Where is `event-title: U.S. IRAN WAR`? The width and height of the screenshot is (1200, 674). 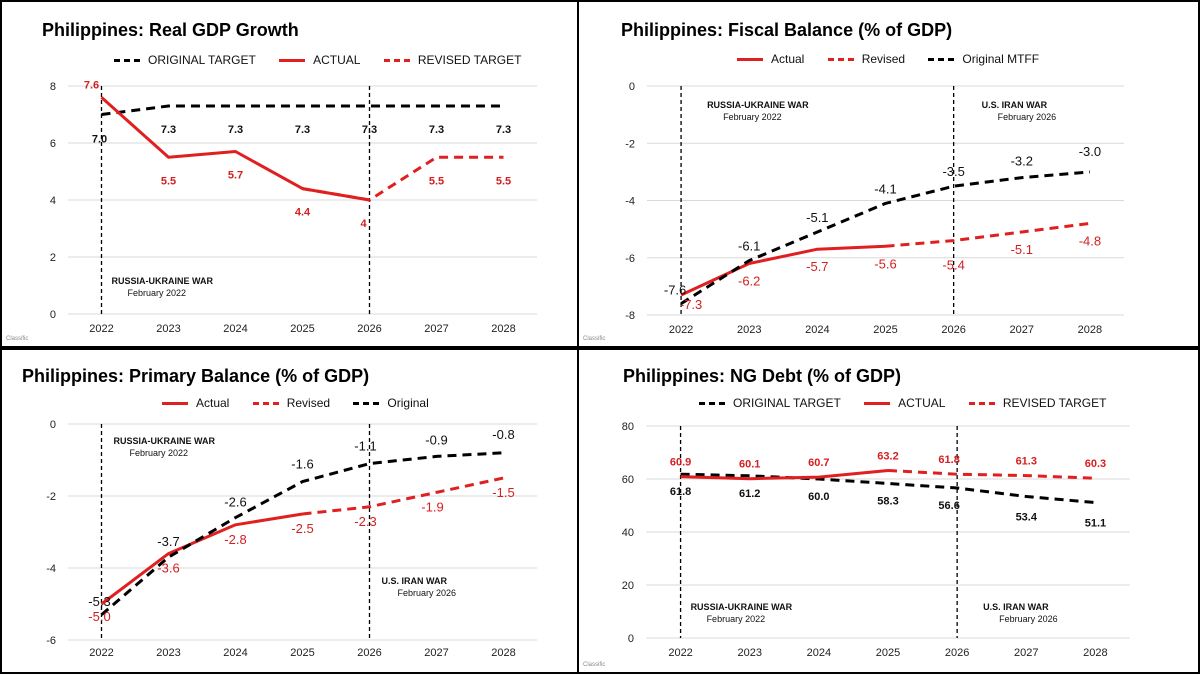 event-title: U.S. IRAN WAR is located at coordinates (415, 581).